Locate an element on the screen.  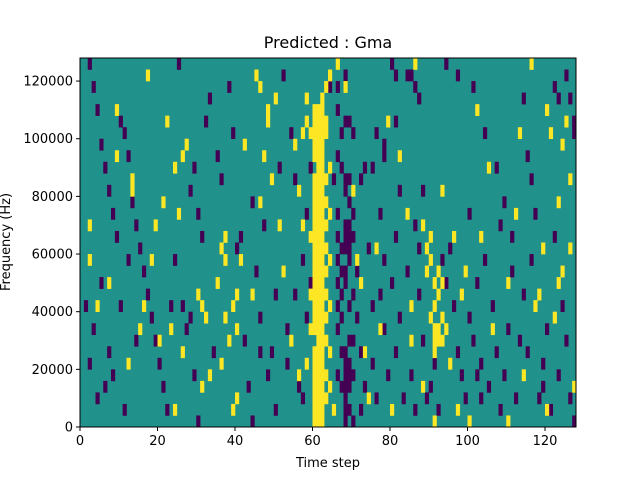
x-tick-label: 100 is located at coordinates (467, 441).